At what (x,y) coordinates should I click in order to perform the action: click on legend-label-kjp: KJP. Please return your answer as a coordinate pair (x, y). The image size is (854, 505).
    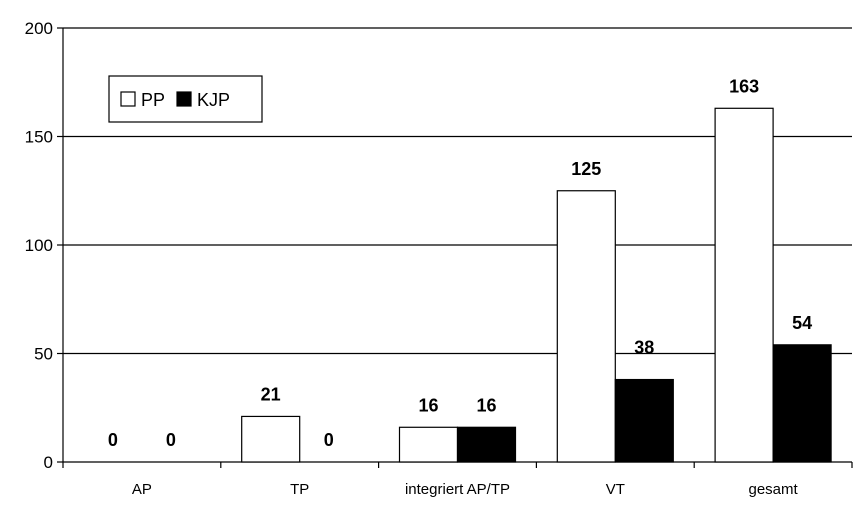
    Looking at the image, I should click on (213, 100).